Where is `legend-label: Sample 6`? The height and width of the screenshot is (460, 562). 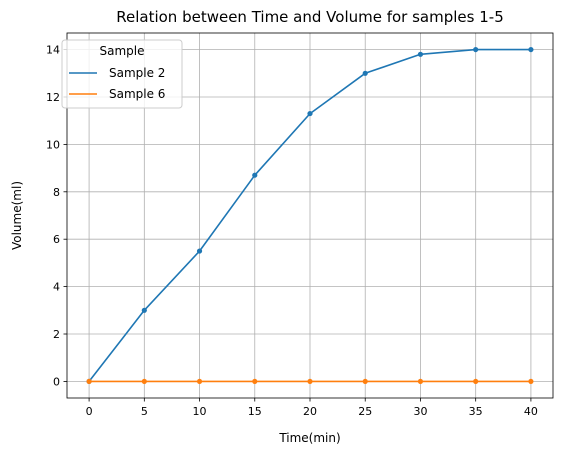 legend-label: Sample 6 is located at coordinates (137, 94).